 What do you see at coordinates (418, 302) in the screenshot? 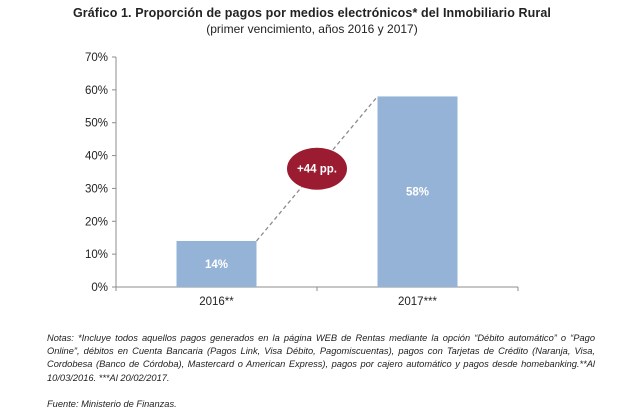
I see `x-tick-label: 2017***` at bounding box center [418, 302].